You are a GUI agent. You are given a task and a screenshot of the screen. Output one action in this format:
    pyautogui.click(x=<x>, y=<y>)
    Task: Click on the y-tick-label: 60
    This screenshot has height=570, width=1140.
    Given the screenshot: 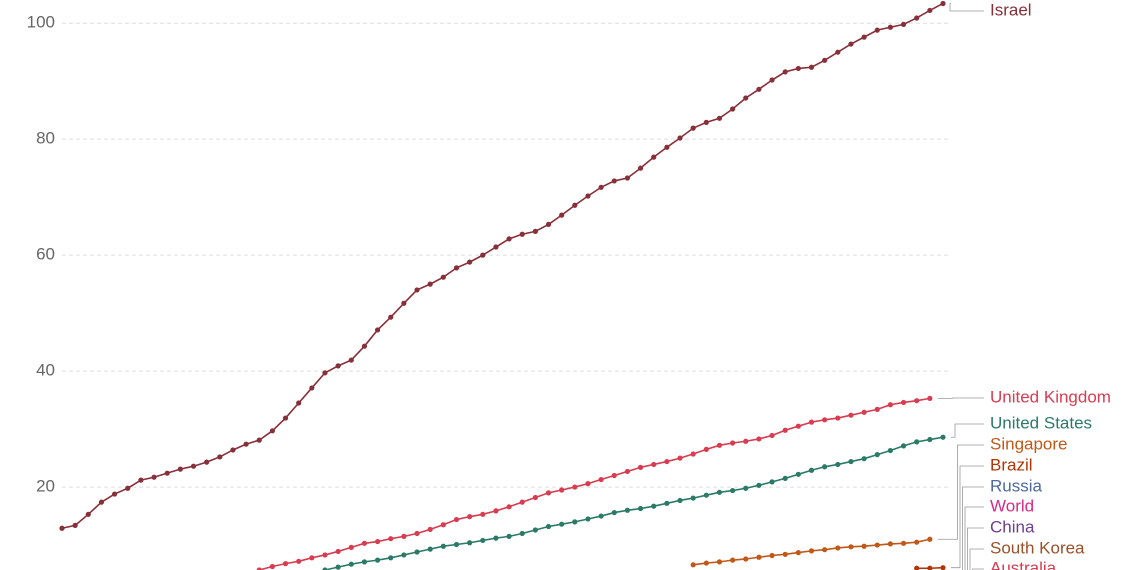 What is the action you would take?
    pyautogui.click(x=45, y=254)
    